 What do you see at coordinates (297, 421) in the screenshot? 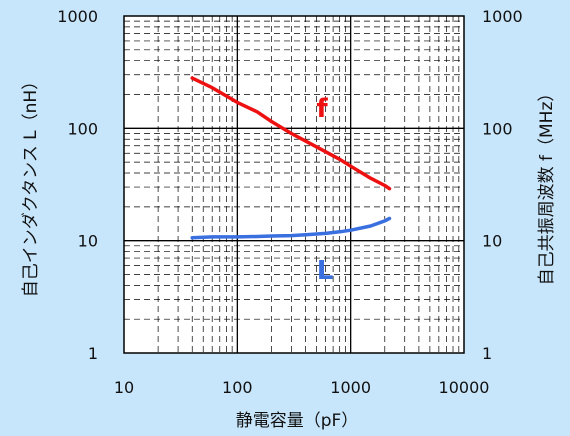
I see `x-axis-label: 静電容量（pF）` at bounding box center [297, 421].